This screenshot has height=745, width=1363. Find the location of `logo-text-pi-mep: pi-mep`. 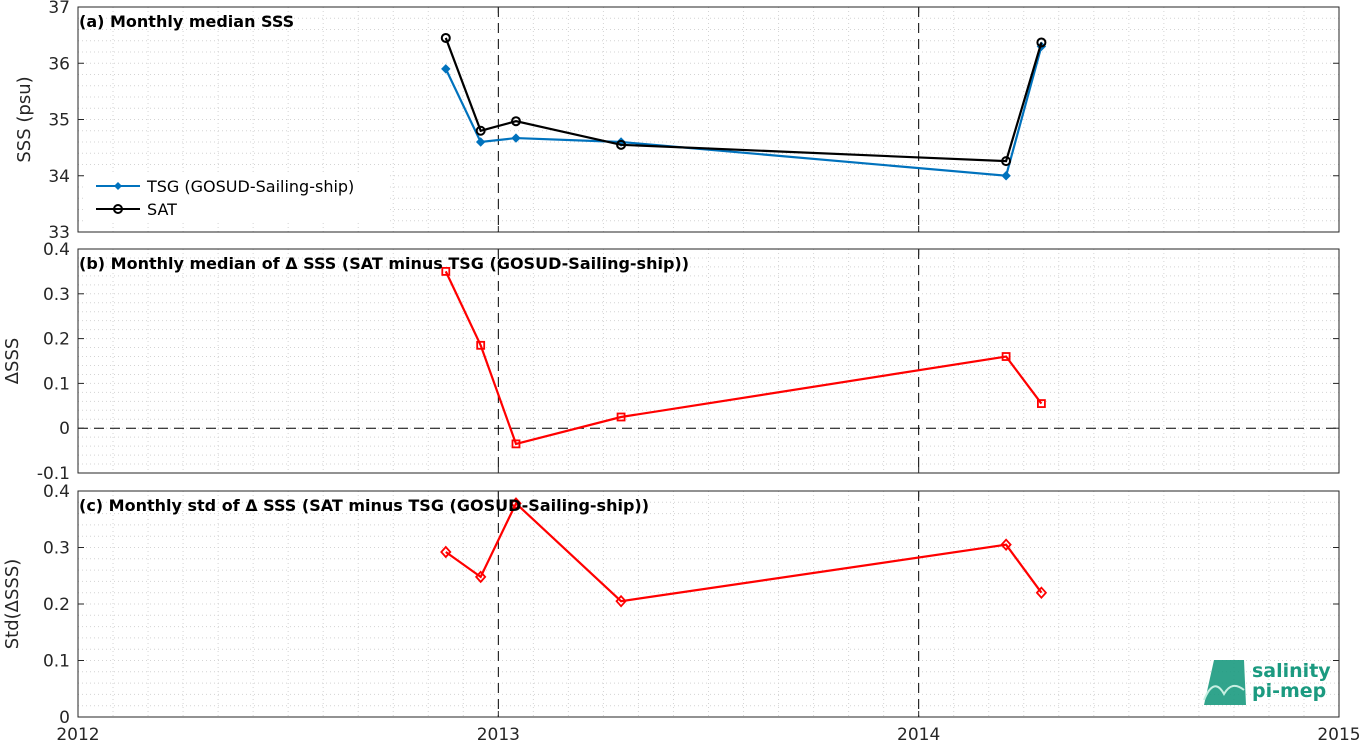

logo-text-pi-mep: pi-mep is located at coordinates (1289, 691).